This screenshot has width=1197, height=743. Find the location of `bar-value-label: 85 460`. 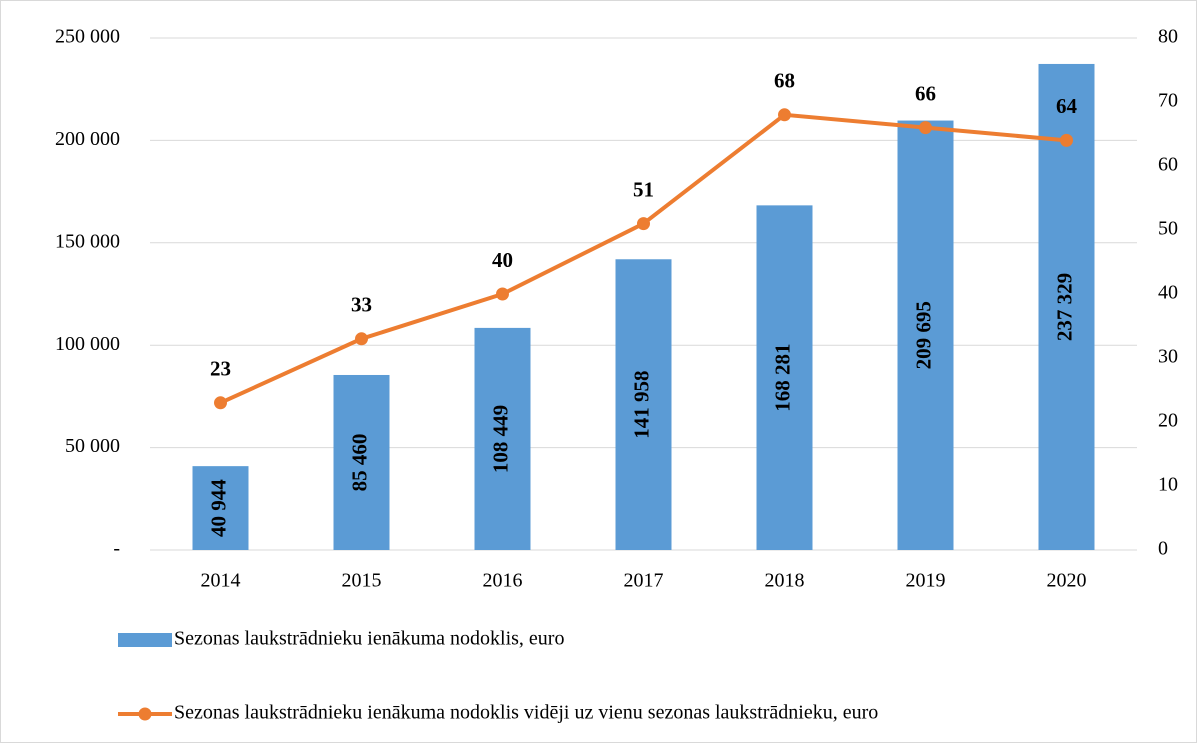

bar-value-label: 85 460 is located at coordinates (359, 463).